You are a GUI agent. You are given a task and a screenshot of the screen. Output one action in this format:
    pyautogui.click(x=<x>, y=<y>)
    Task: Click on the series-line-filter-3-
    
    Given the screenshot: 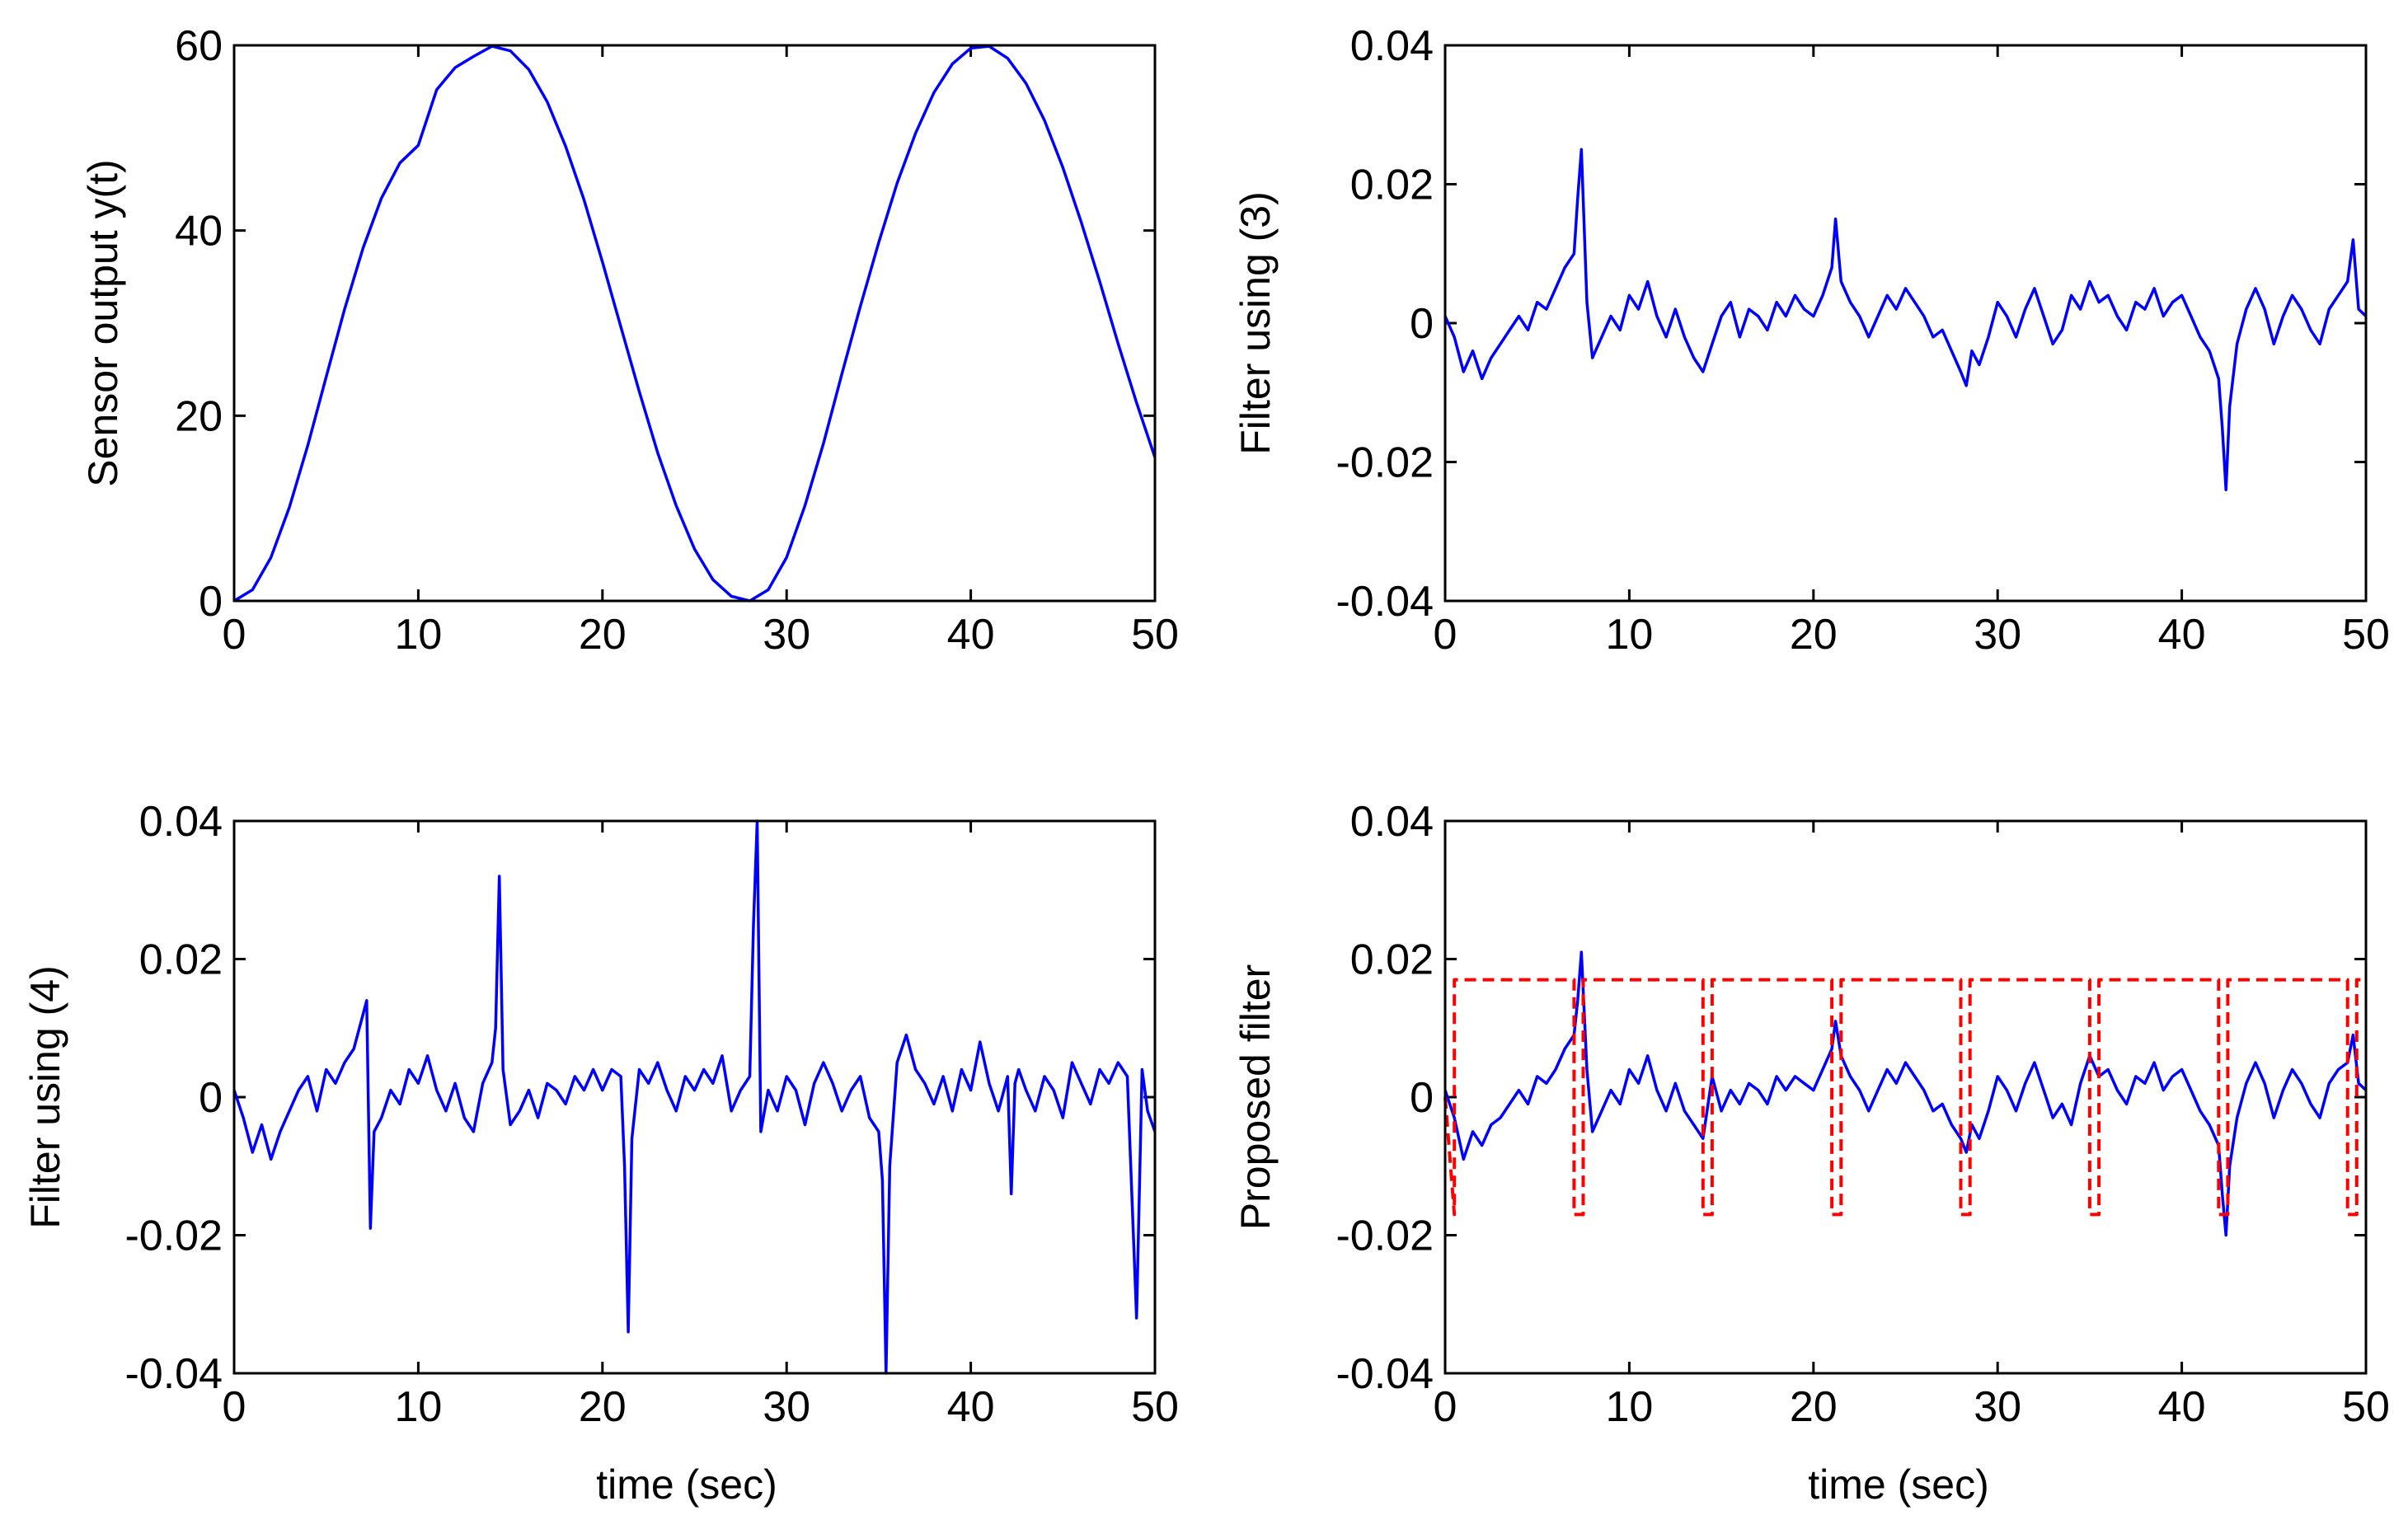 What is the action you would take?
    pyautogui.click(x=1905, y=319)
    